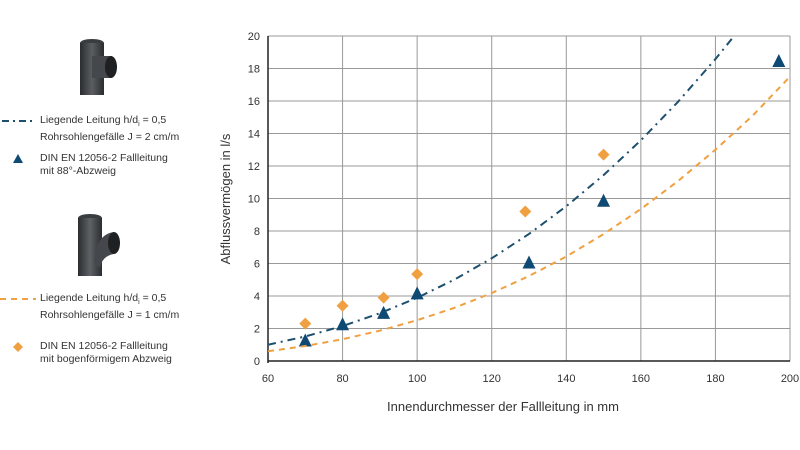  Describe the element at coordinates (225, 198) in the screenshot. I see `y-axis-label: Abflussvermögen in l/s` at that location.